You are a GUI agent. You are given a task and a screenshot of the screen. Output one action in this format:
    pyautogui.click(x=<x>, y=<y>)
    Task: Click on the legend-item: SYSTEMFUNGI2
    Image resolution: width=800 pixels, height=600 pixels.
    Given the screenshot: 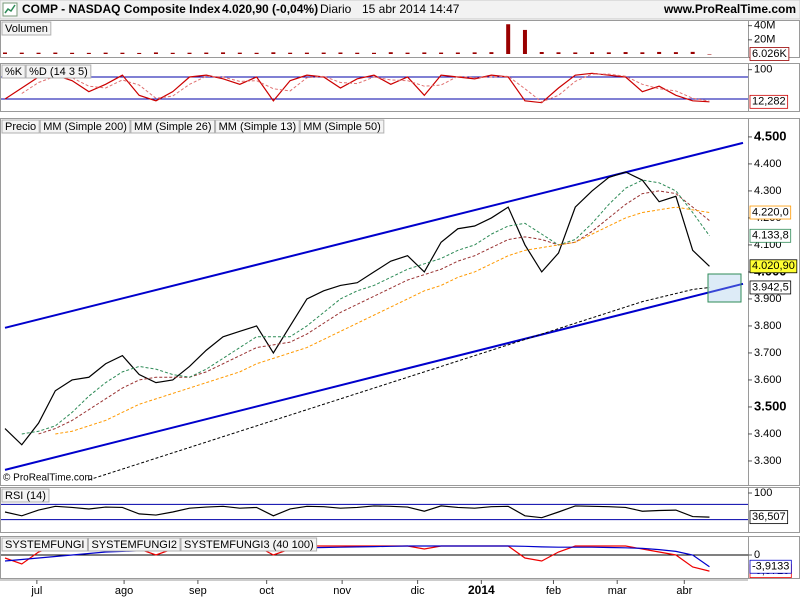 What is the action you would take?
    pyautogui.click(x=134, y=544)
    